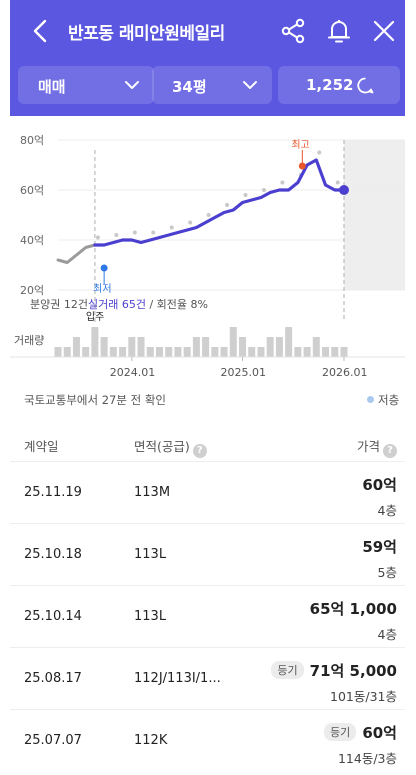 The image size is (416, 775). I want to click on row-price-value: 59억, so click(379, 547).